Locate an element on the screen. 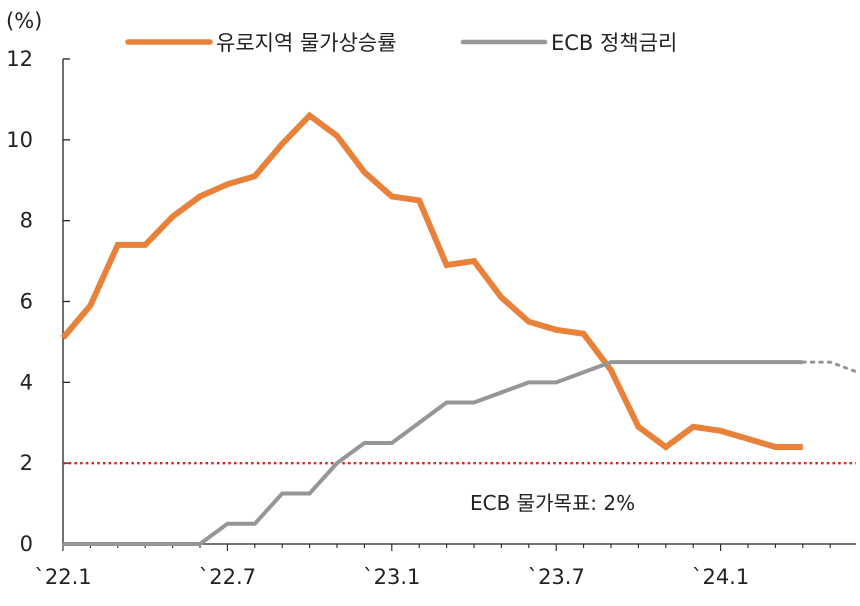 This screenshot has width=860, height=606. y-tick-label: 10 is located at coordinates (19, 140).